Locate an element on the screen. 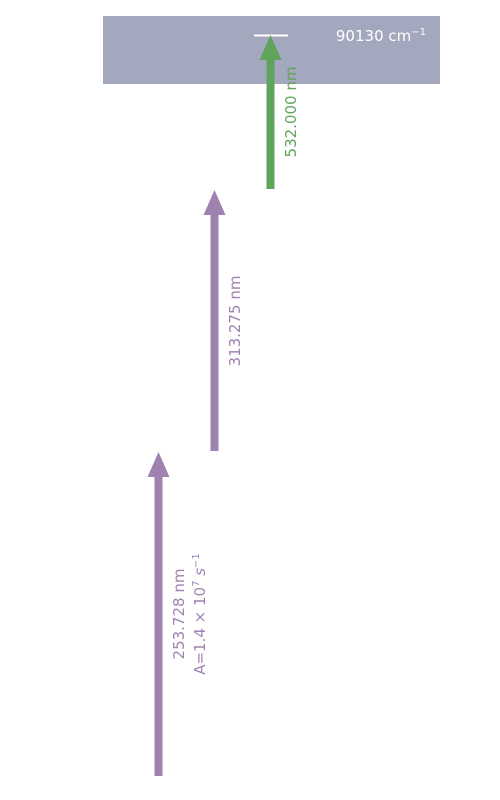 The image size is (500, 800). band-energy-label: 90130 cm−1 is located at coordinates (381, 36).